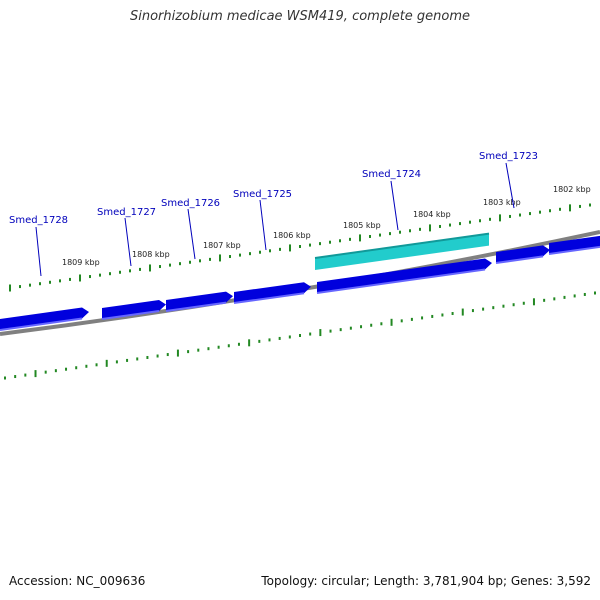 The image size is (600, 600). Describe the element at coordinates (190, 203) in the screenshot. I see `gene-label-smed-1726: Smed_1726` at that location.